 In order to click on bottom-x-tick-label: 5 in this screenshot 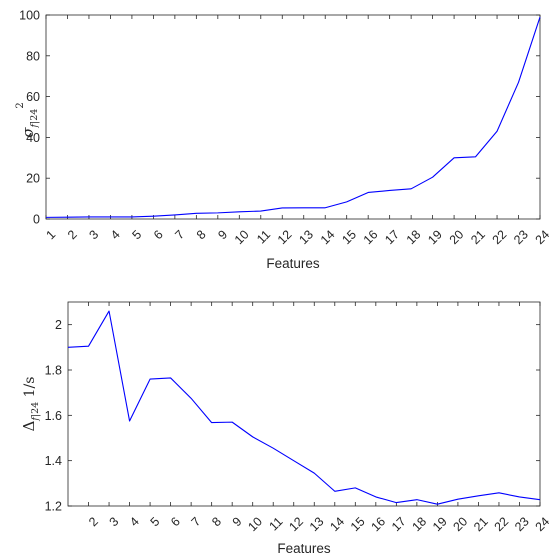, I will do `click(155, 521)`.